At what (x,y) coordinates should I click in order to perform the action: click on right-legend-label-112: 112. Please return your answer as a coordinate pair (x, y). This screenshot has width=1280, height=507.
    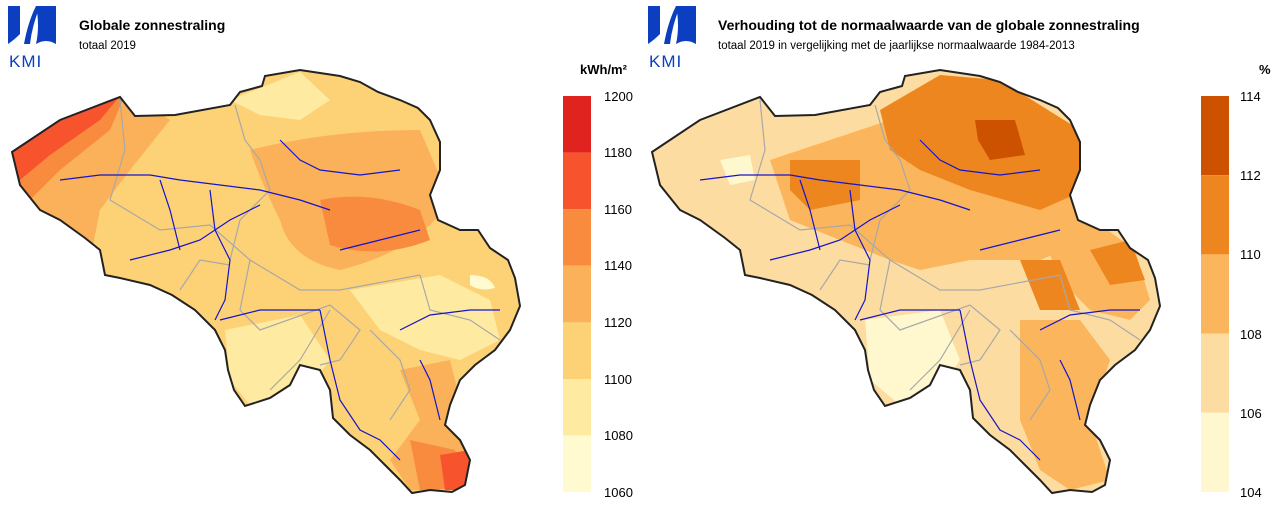
    Looking at the image, I should click on (1250, 175).